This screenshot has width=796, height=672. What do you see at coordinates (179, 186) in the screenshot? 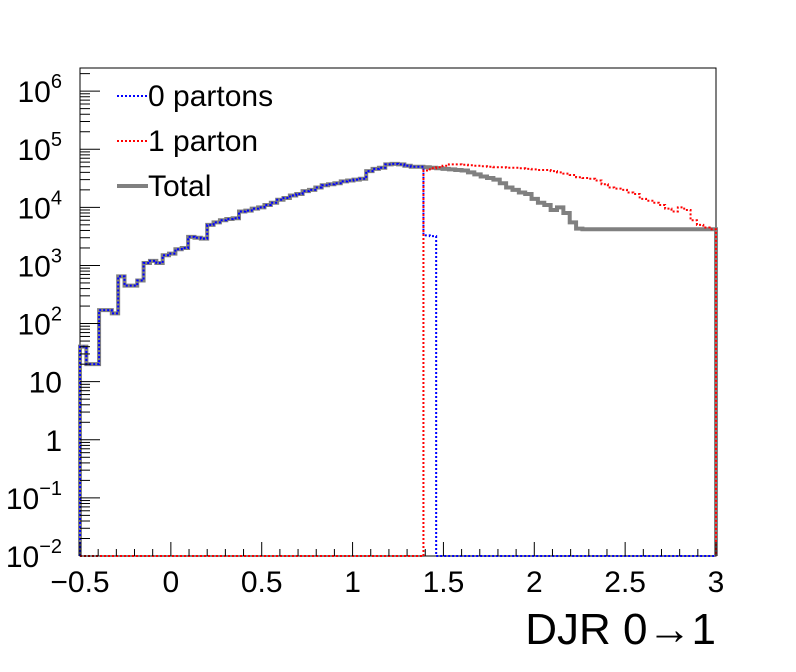
I see `legend-label-total: Total` at bounding box center [179, 186].